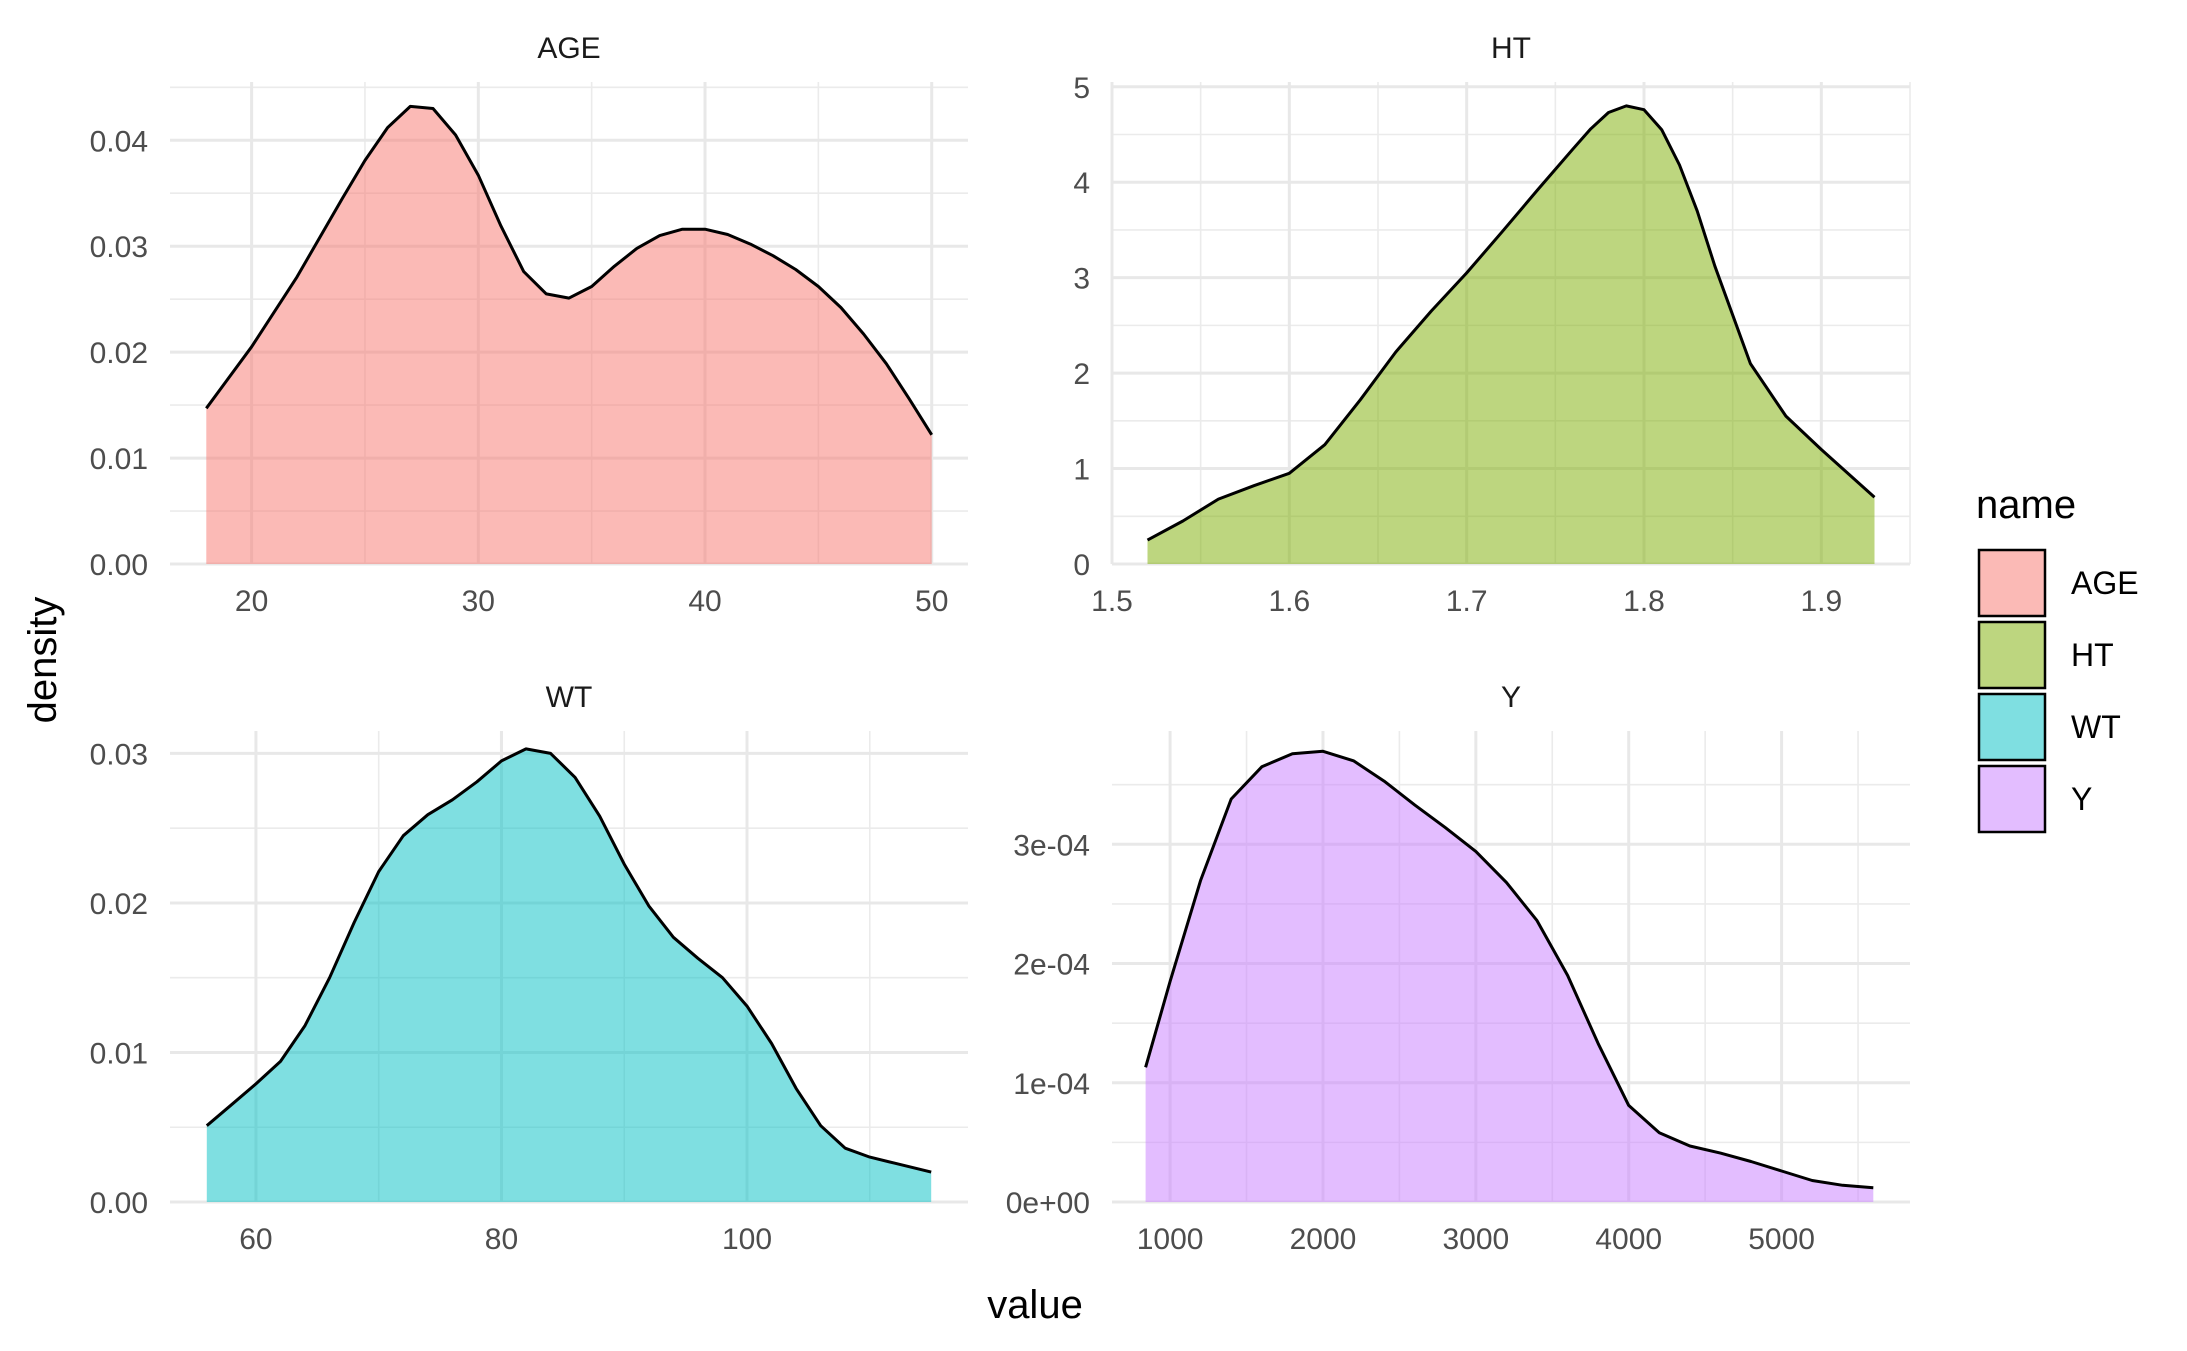  I want to click on y-tick-label-ht: 3, so click(1081, 279).